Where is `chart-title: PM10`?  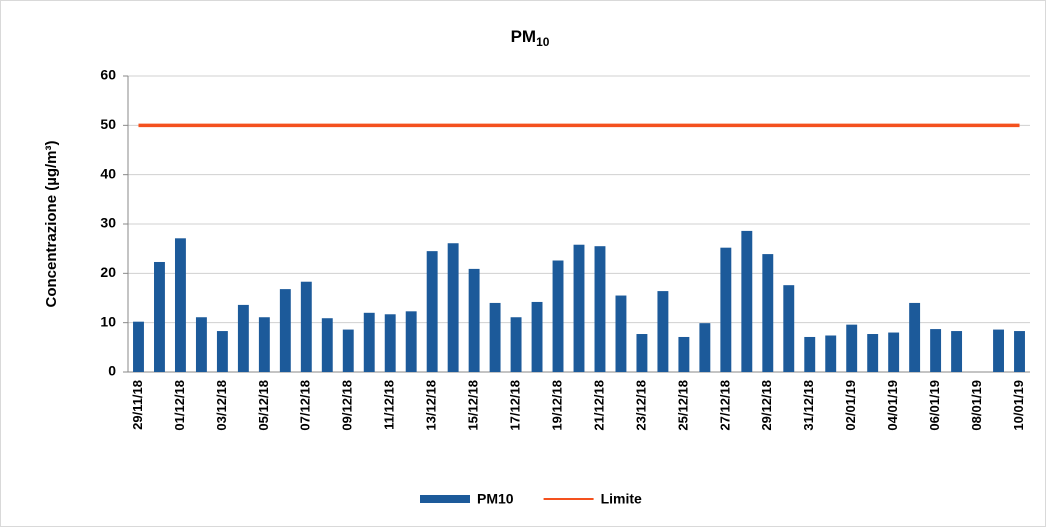 chart-title: PM10 is located at coordinates (530, 38).